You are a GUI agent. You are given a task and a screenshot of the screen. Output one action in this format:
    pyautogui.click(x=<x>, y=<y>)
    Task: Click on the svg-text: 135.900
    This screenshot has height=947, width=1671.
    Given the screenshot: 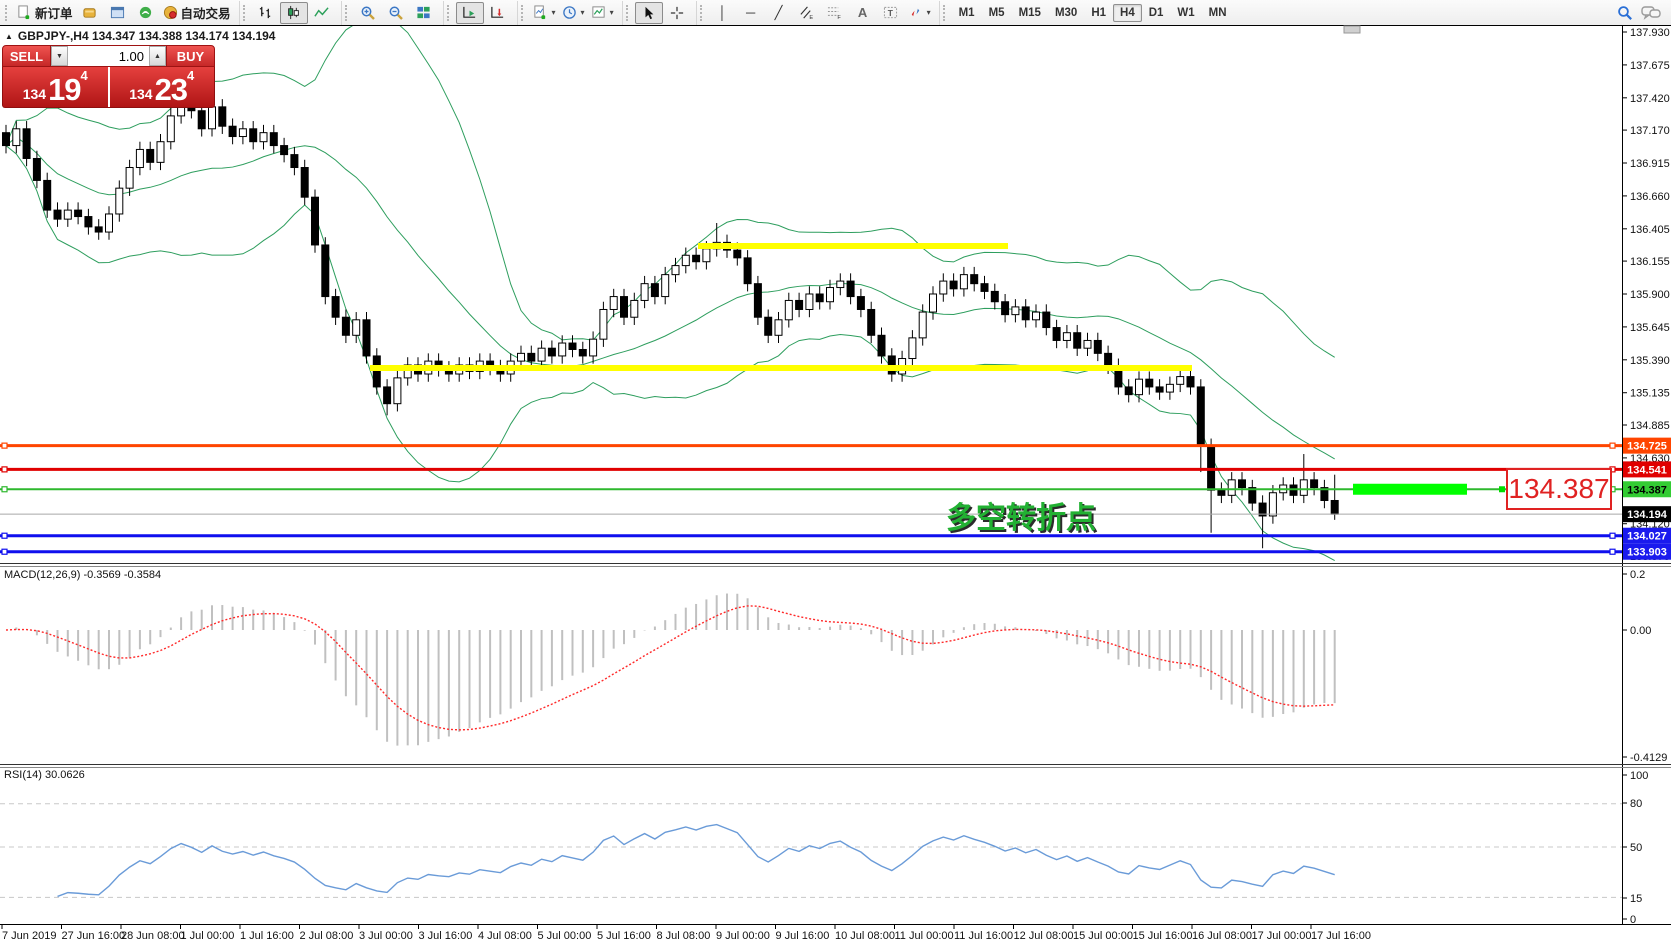 What is the action you would take?
    pyautogui.click(x=1650, y=295)
    